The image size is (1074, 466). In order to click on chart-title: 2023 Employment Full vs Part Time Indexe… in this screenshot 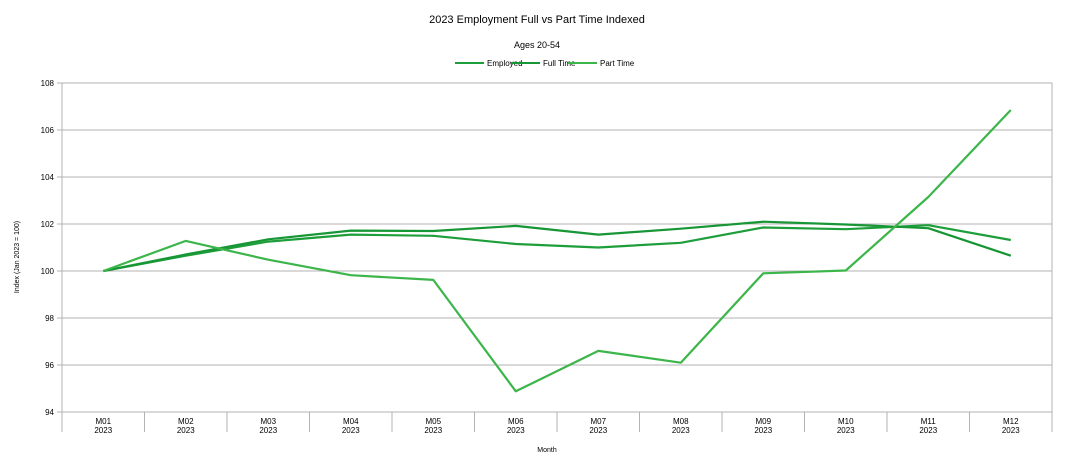, I will do `click(537, 20)`.